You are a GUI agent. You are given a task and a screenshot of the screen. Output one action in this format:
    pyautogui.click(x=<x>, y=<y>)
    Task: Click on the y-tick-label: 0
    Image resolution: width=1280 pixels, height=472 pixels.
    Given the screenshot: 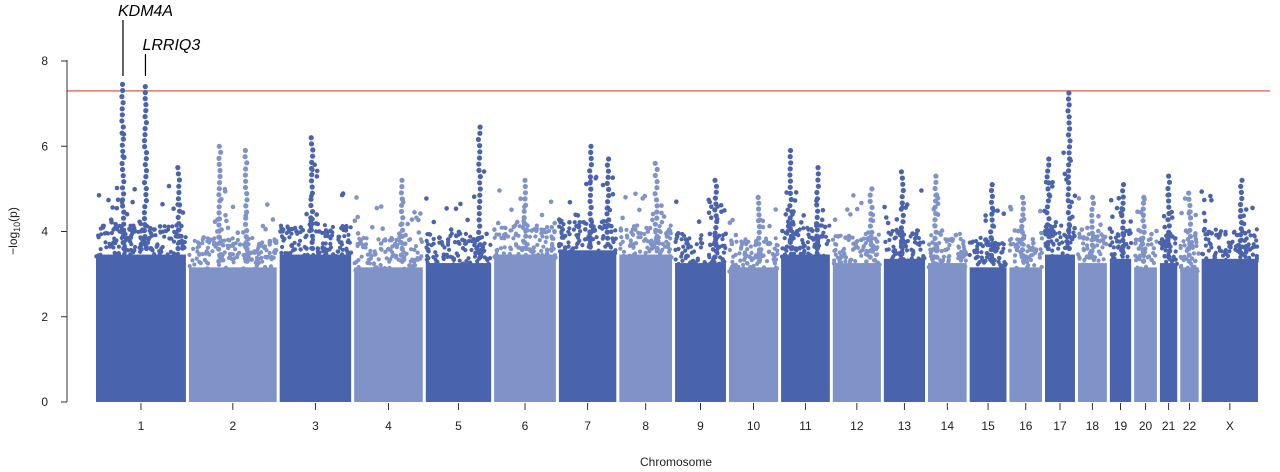 What is the action you would take?
    pyautogui.click(x=44, y=402)
    